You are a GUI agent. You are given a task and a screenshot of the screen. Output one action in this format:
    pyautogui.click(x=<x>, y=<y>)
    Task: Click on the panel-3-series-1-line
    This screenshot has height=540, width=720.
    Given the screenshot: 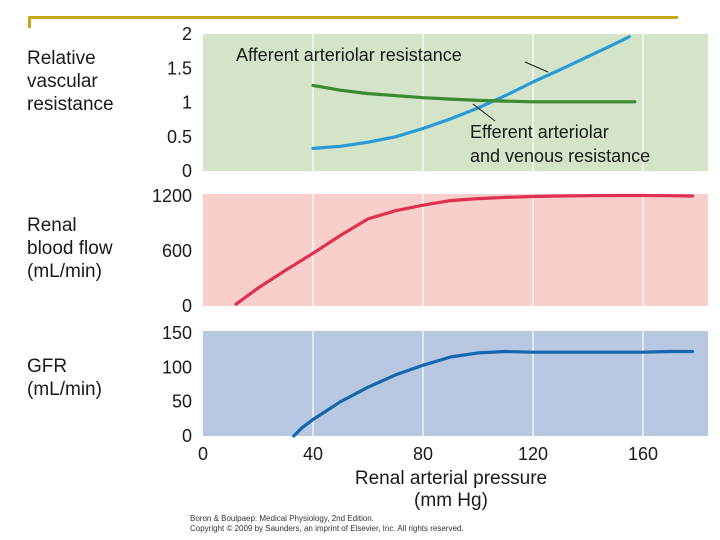 What is the action you would take?
    pyautogui.click(x=493, y=393)
    